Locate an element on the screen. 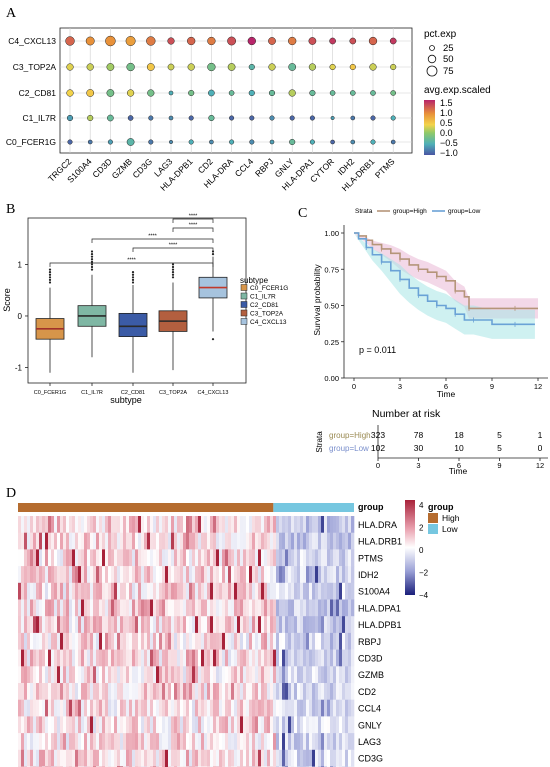  survival-y-tick-label: 0.75 is located at coordinates (331, 269).